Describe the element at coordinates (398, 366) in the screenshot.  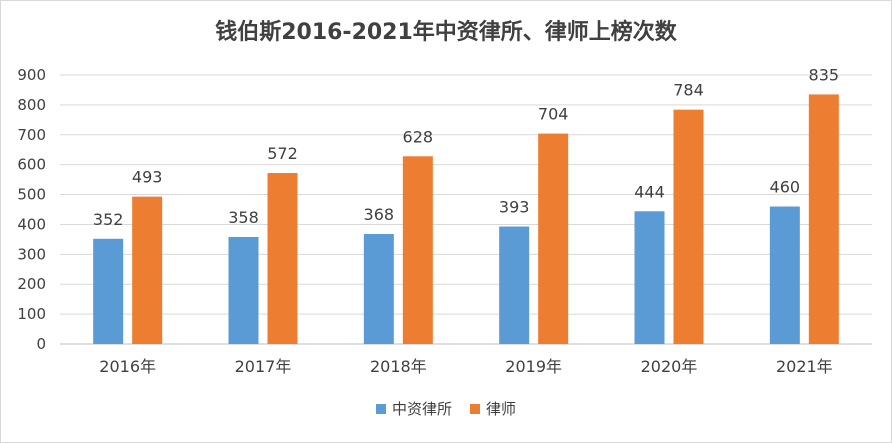
I see `x-tick-label: 2018年` at that location.